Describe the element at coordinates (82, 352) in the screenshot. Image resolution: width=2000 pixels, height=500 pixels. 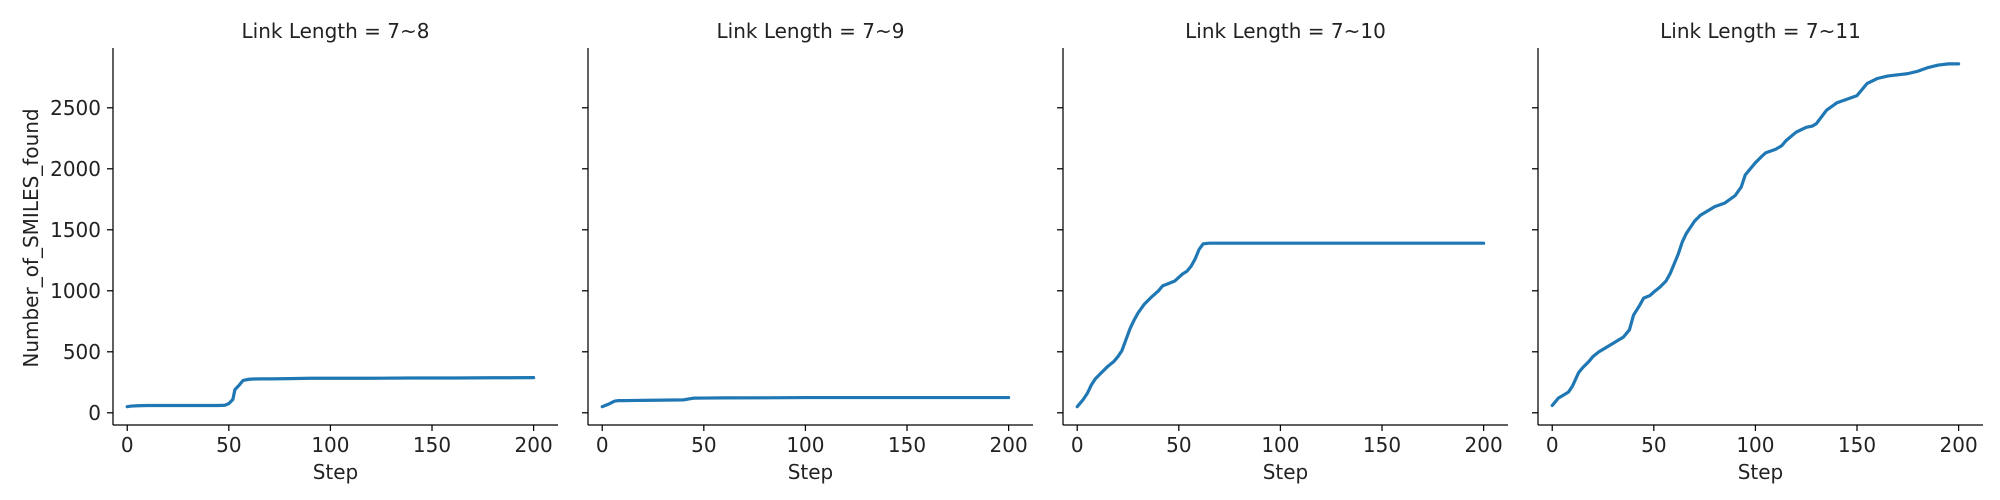
I see `y-tick-label: 500` at that location.